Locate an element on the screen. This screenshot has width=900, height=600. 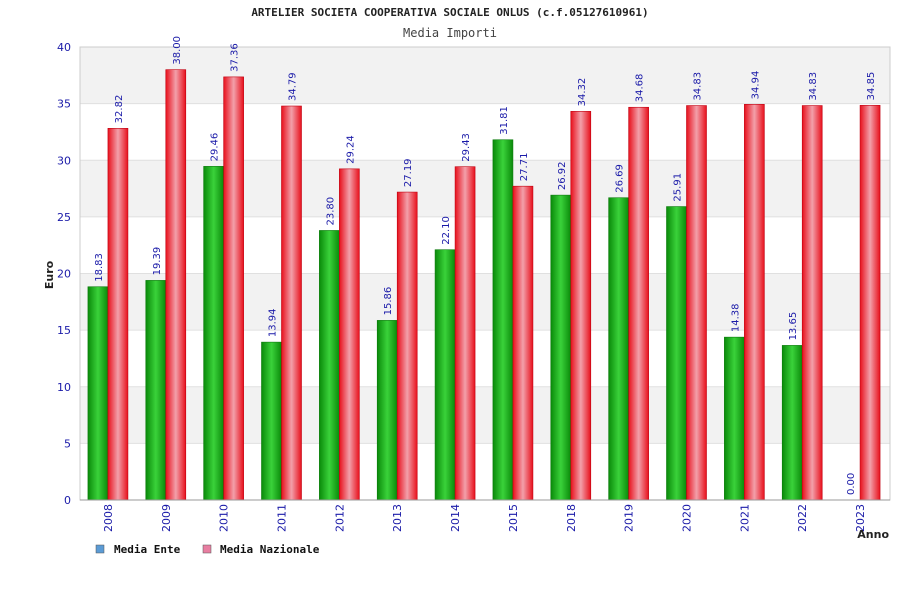
value-label: 15.86 is located at coordinates (388, 301).